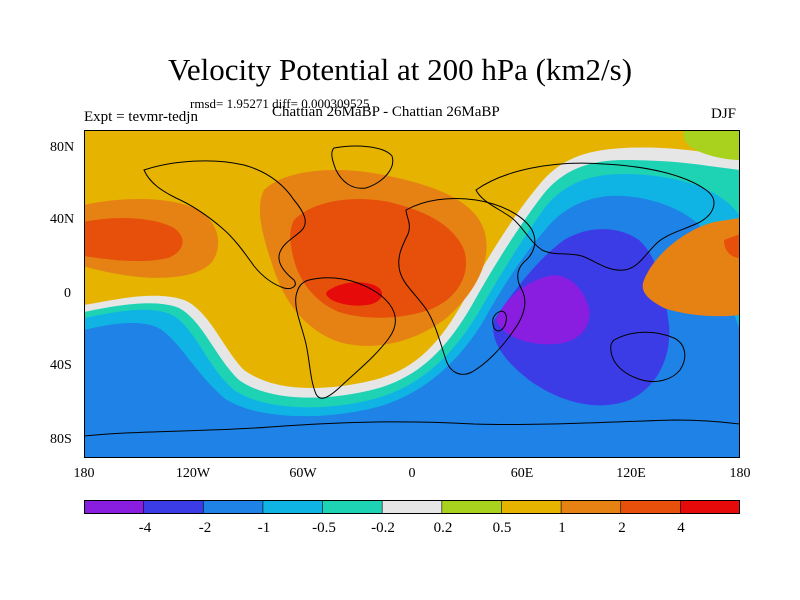 Image resolution: width=800 pixels, height=600 pixels. What do you see at coordinates (303, 473) in the screenshot?
I see `lon-tick-60w: 60W` at bounding box center [303, 473].